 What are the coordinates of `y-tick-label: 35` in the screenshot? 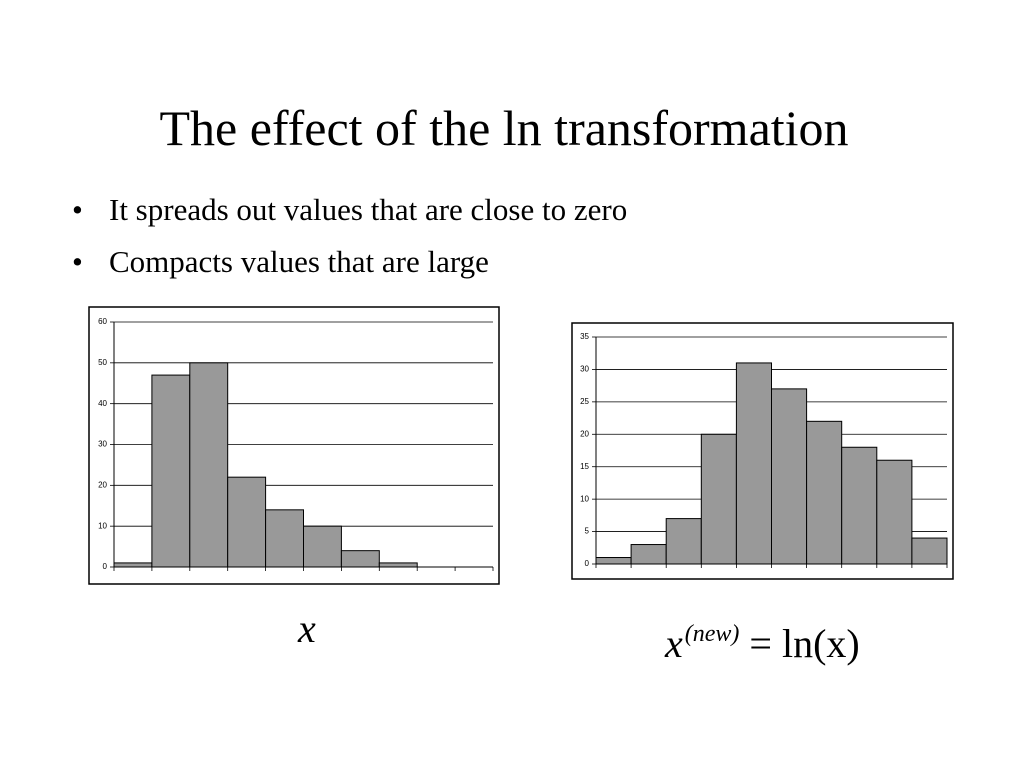 It's located at (584, 336).